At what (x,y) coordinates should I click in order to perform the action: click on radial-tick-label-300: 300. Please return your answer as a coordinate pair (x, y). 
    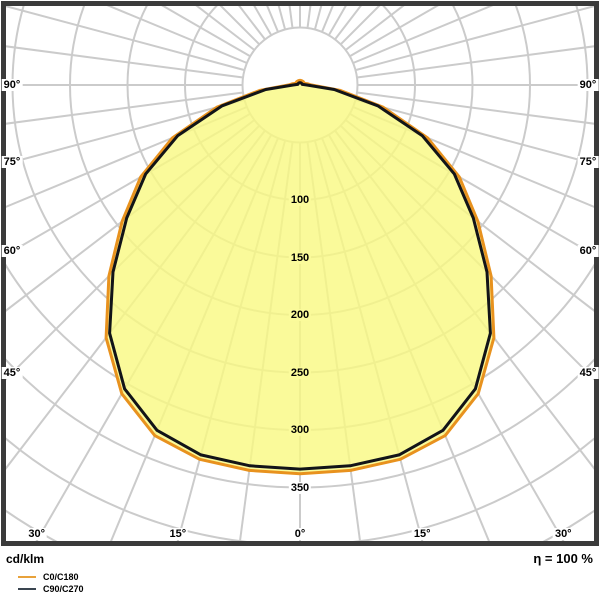
    Looking at the image, I should click on (300, 430).